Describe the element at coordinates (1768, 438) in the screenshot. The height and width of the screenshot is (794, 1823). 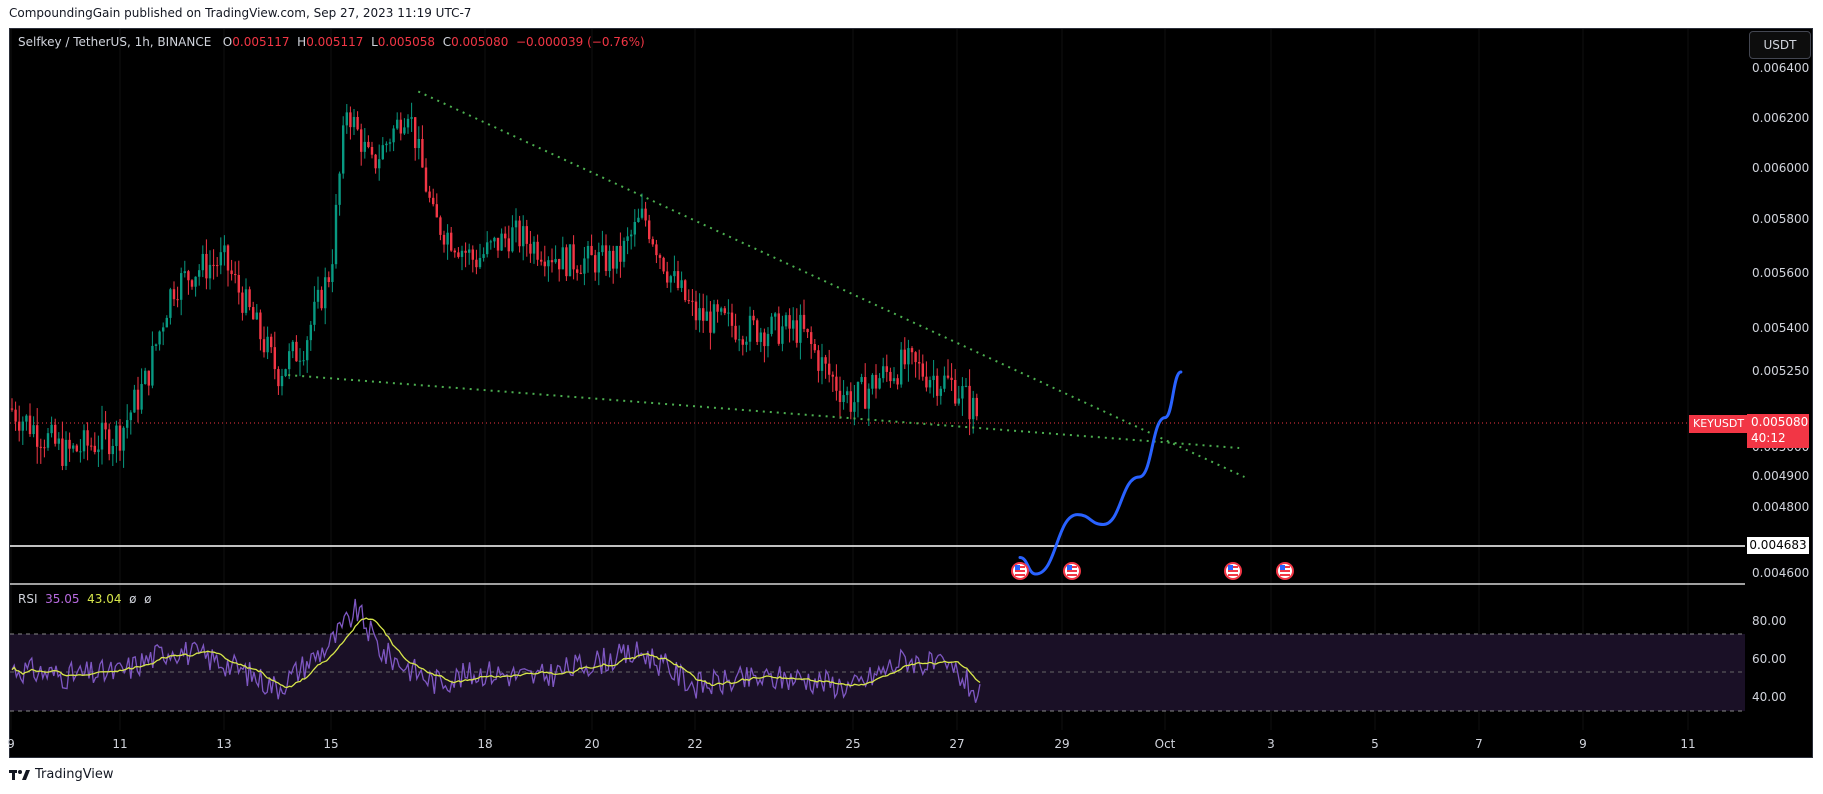
I see `bar-countdown: 40:12` at that location.